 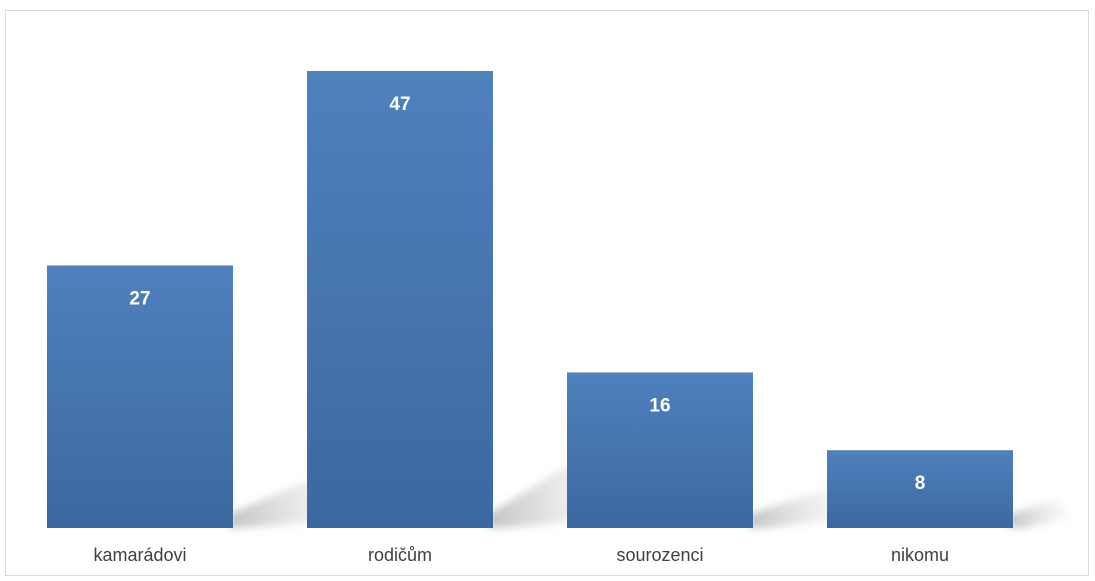 I want to click on data-label-rodicum: 47, so click(x=399, y=104).